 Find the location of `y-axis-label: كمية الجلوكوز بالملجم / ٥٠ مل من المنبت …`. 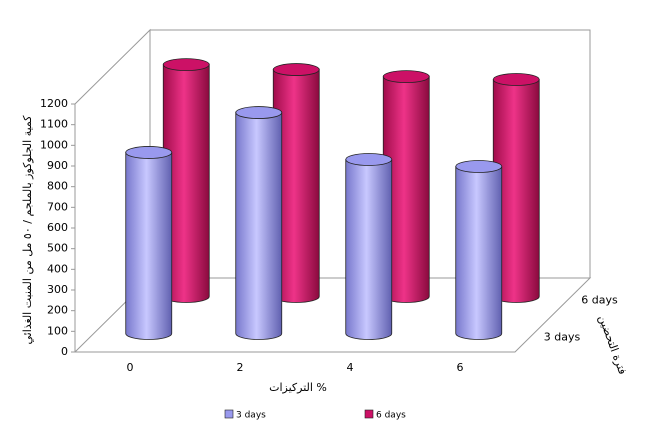

y-axis-label: كمية الجلوكوز بالملجم / ٥٠ مل من المنبت … is located at coordinates (27, 230).